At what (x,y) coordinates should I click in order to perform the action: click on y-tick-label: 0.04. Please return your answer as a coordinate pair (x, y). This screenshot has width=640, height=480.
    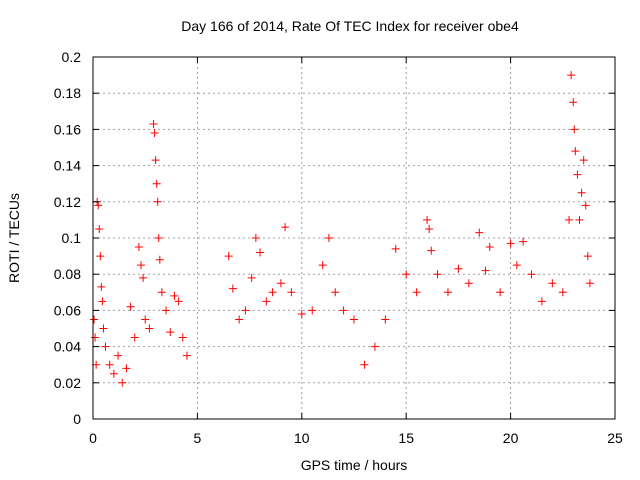
    Looking at the image, I should click on (67, 347).